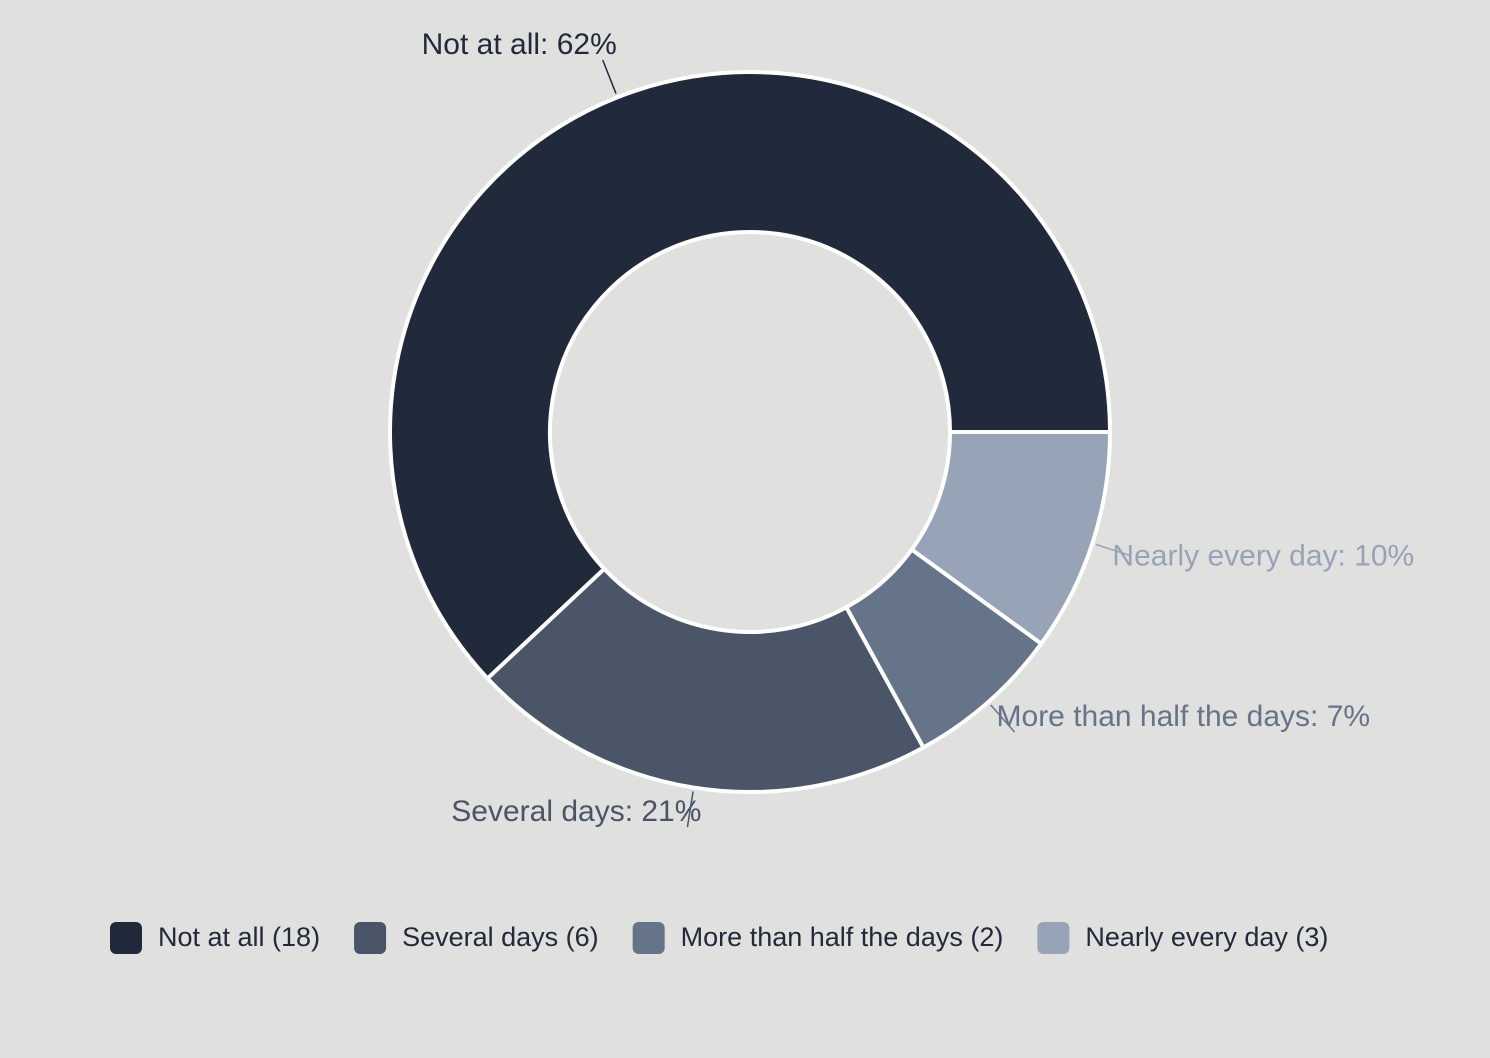  I want to click on legend-label: Not at all (18), so click(239, 937).